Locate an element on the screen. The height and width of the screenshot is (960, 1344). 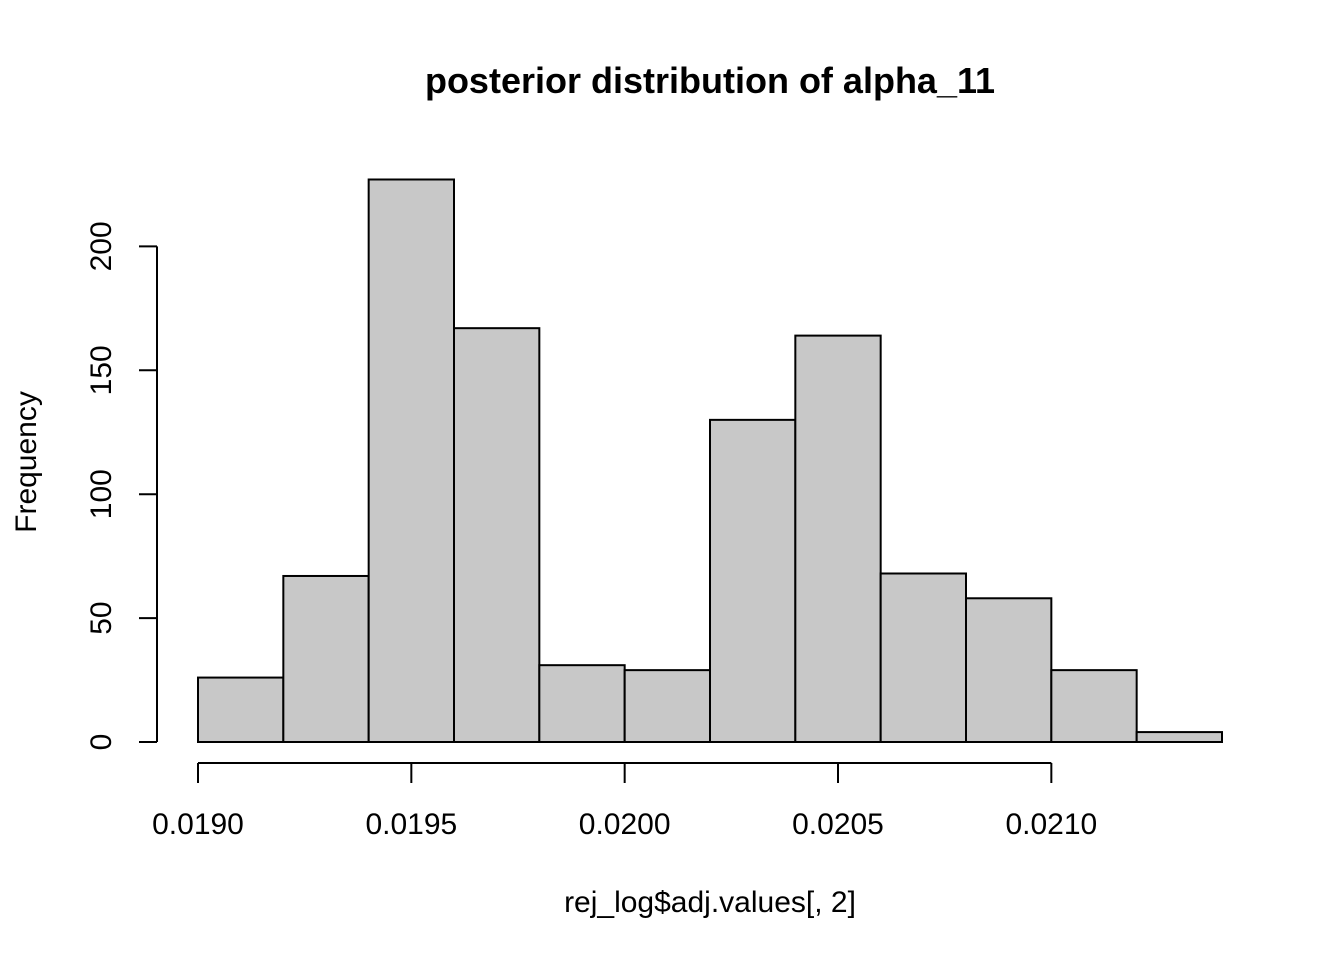
x-tick-label: 0.0210 is located at coordinates (1051, 824).